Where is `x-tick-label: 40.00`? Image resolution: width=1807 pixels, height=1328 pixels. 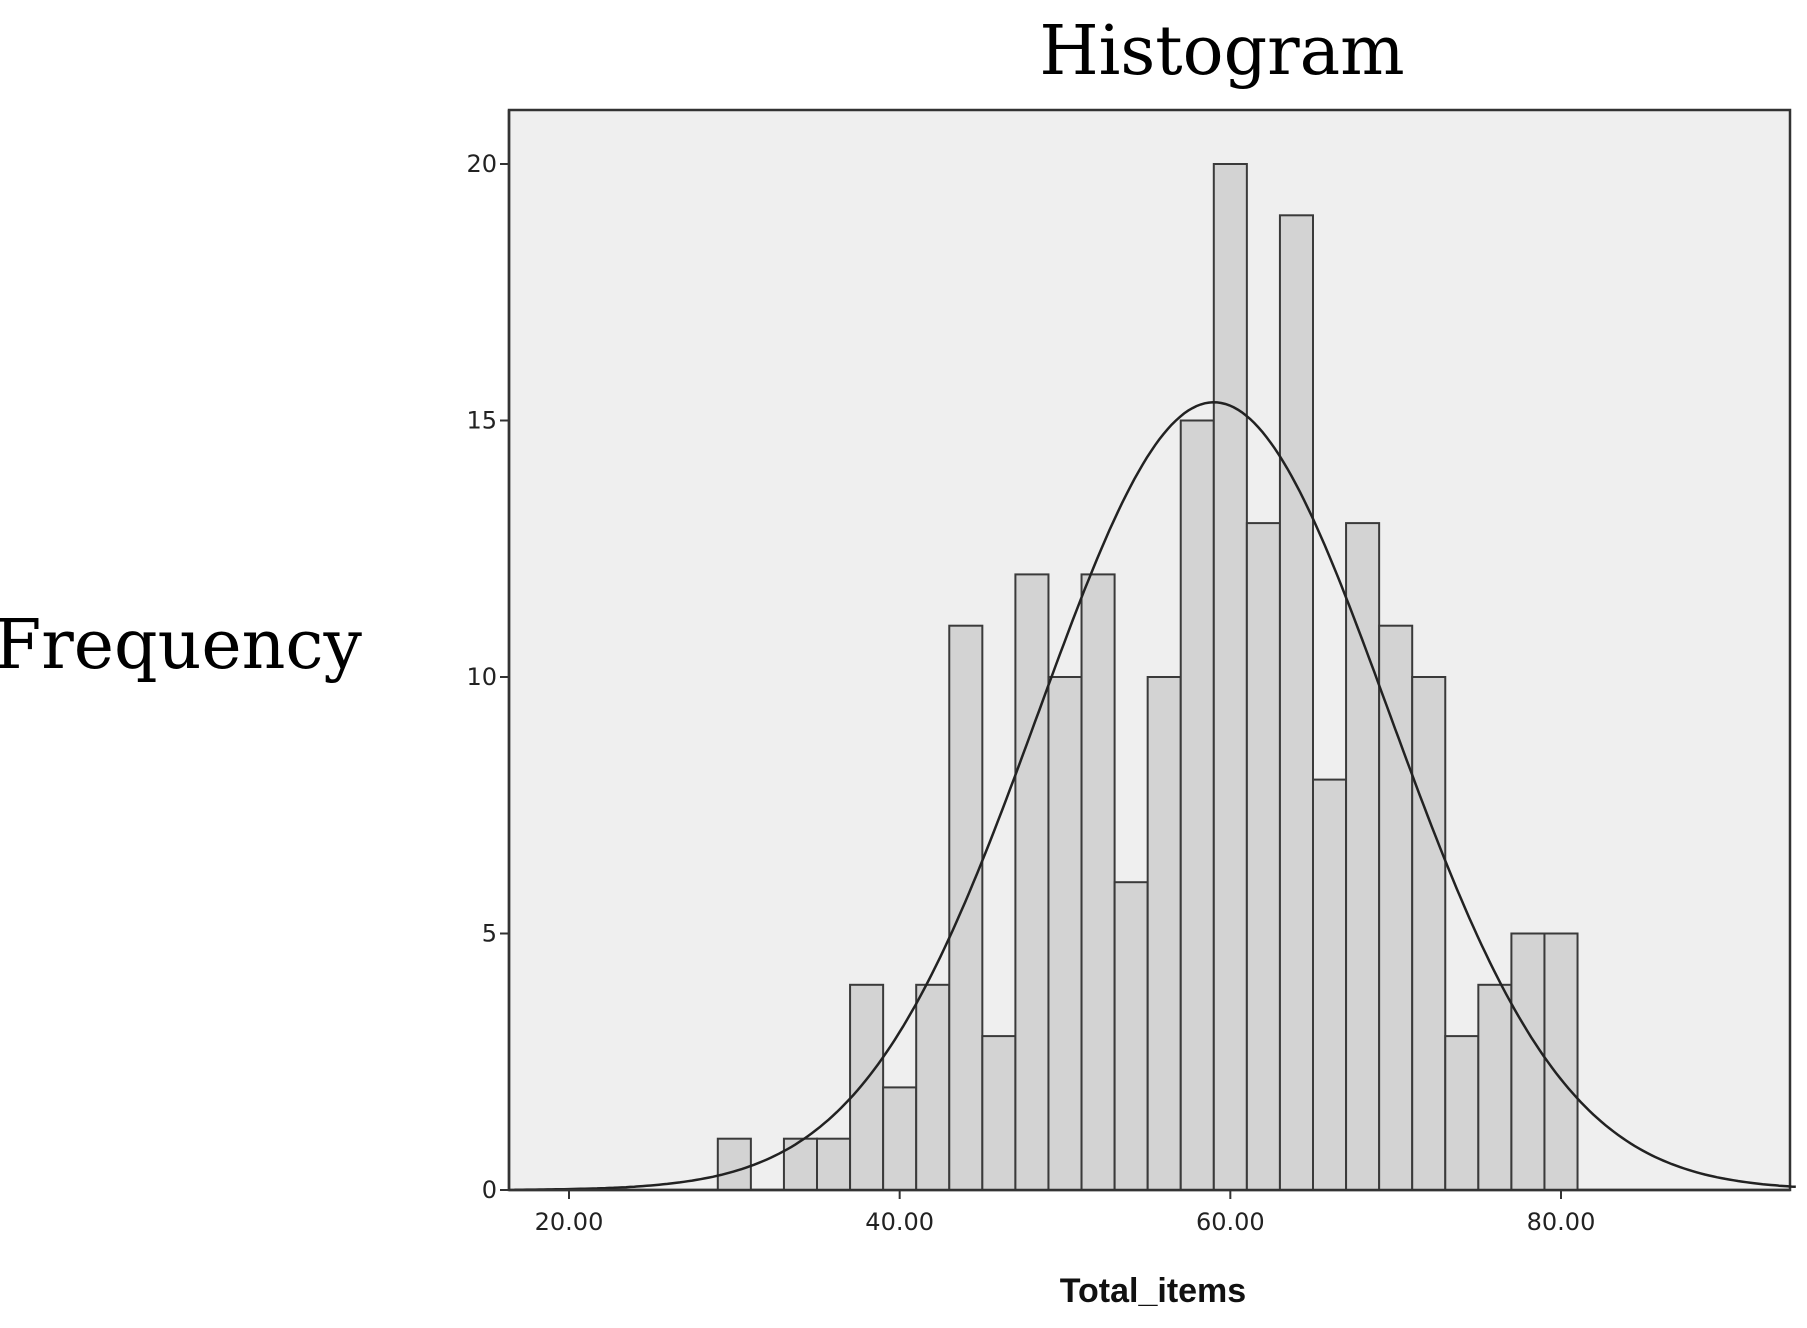 x-tick-label: 40.00 is located at coordinates (899, 1222).